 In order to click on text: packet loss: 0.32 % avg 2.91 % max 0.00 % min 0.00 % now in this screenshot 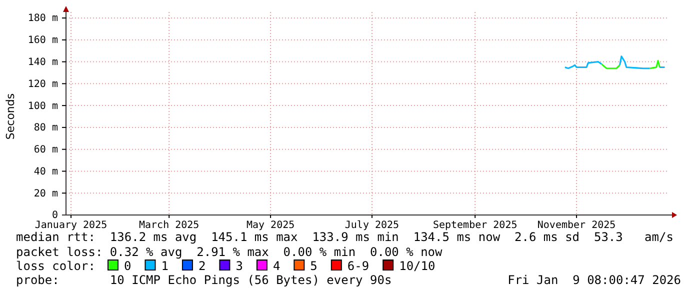, I will do `click(230, 252)`.